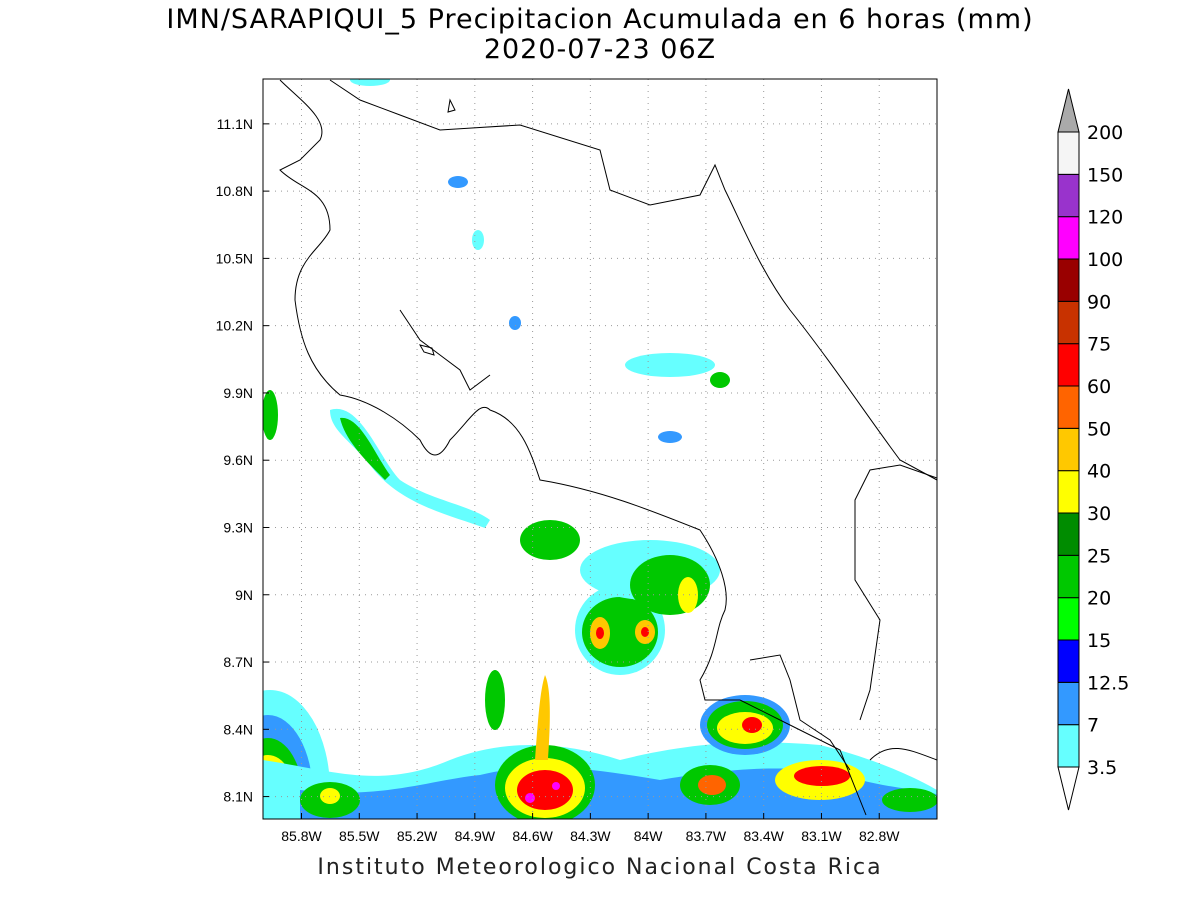 This screenshot has width=1200, height=900. Describe the element at coordinates (359, 836) in the screenshot. I see `lon-tick-label: 85.5W` at that location.